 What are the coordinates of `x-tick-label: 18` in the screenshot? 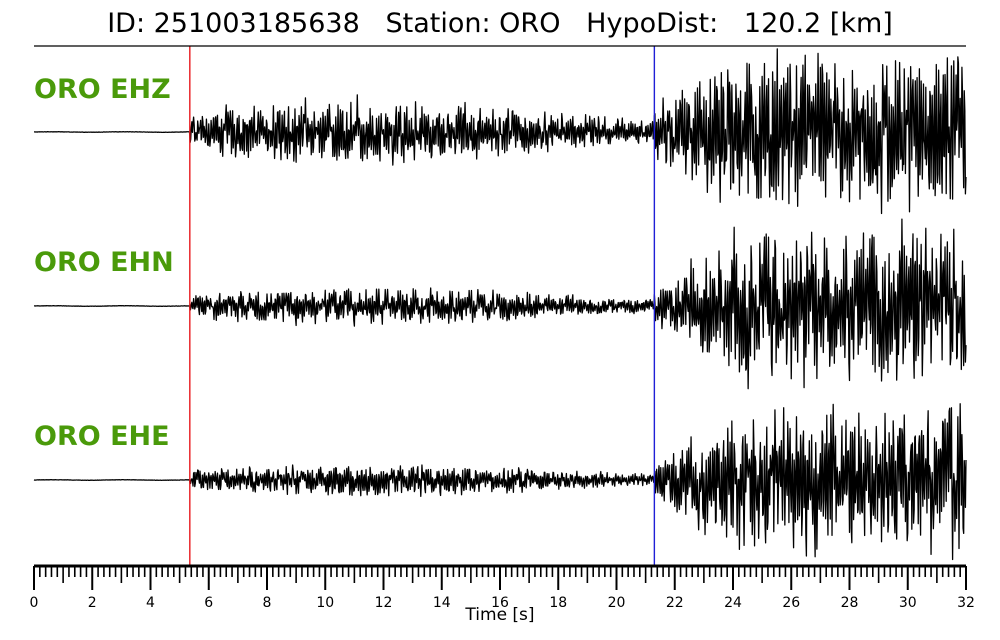 It's located at (558, 603).